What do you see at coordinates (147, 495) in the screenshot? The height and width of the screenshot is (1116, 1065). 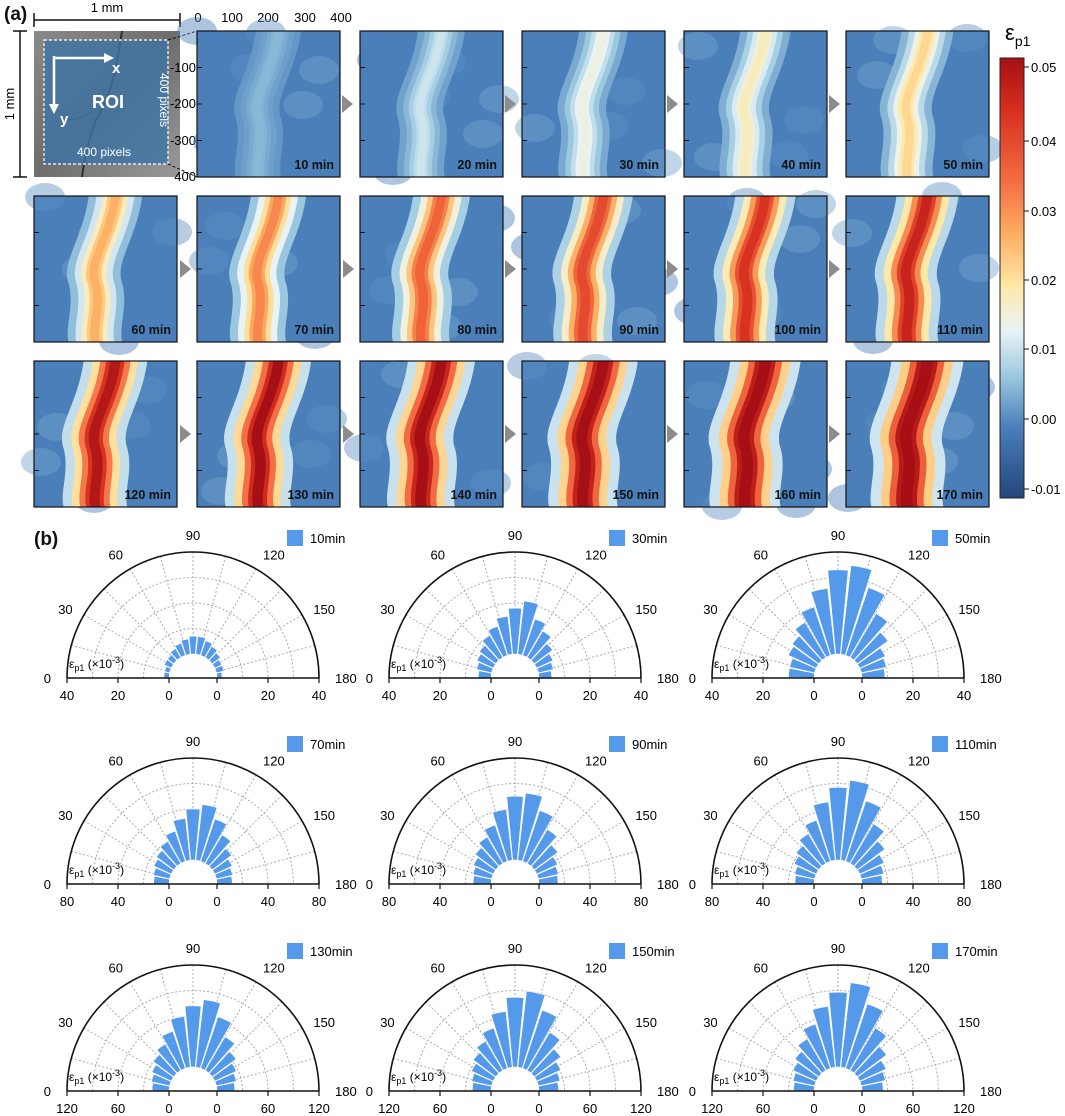 I see `frame-time-label: 120 min` at bounding box center [147, 495].